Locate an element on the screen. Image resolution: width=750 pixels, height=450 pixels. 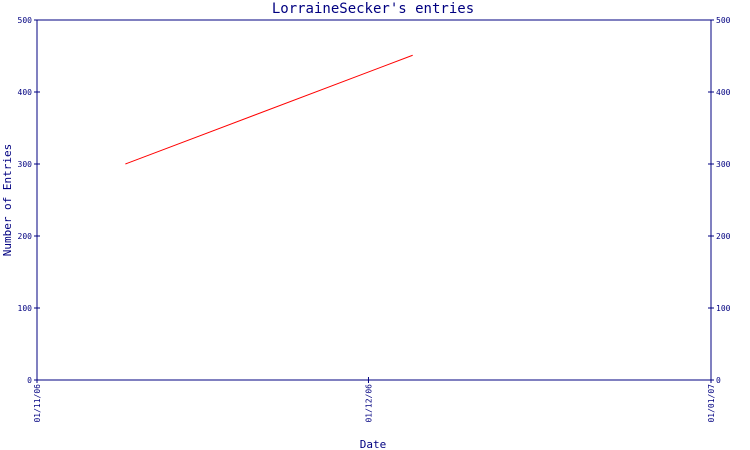
y-tick-left-label: 200 is located at coordinates (25, 236).